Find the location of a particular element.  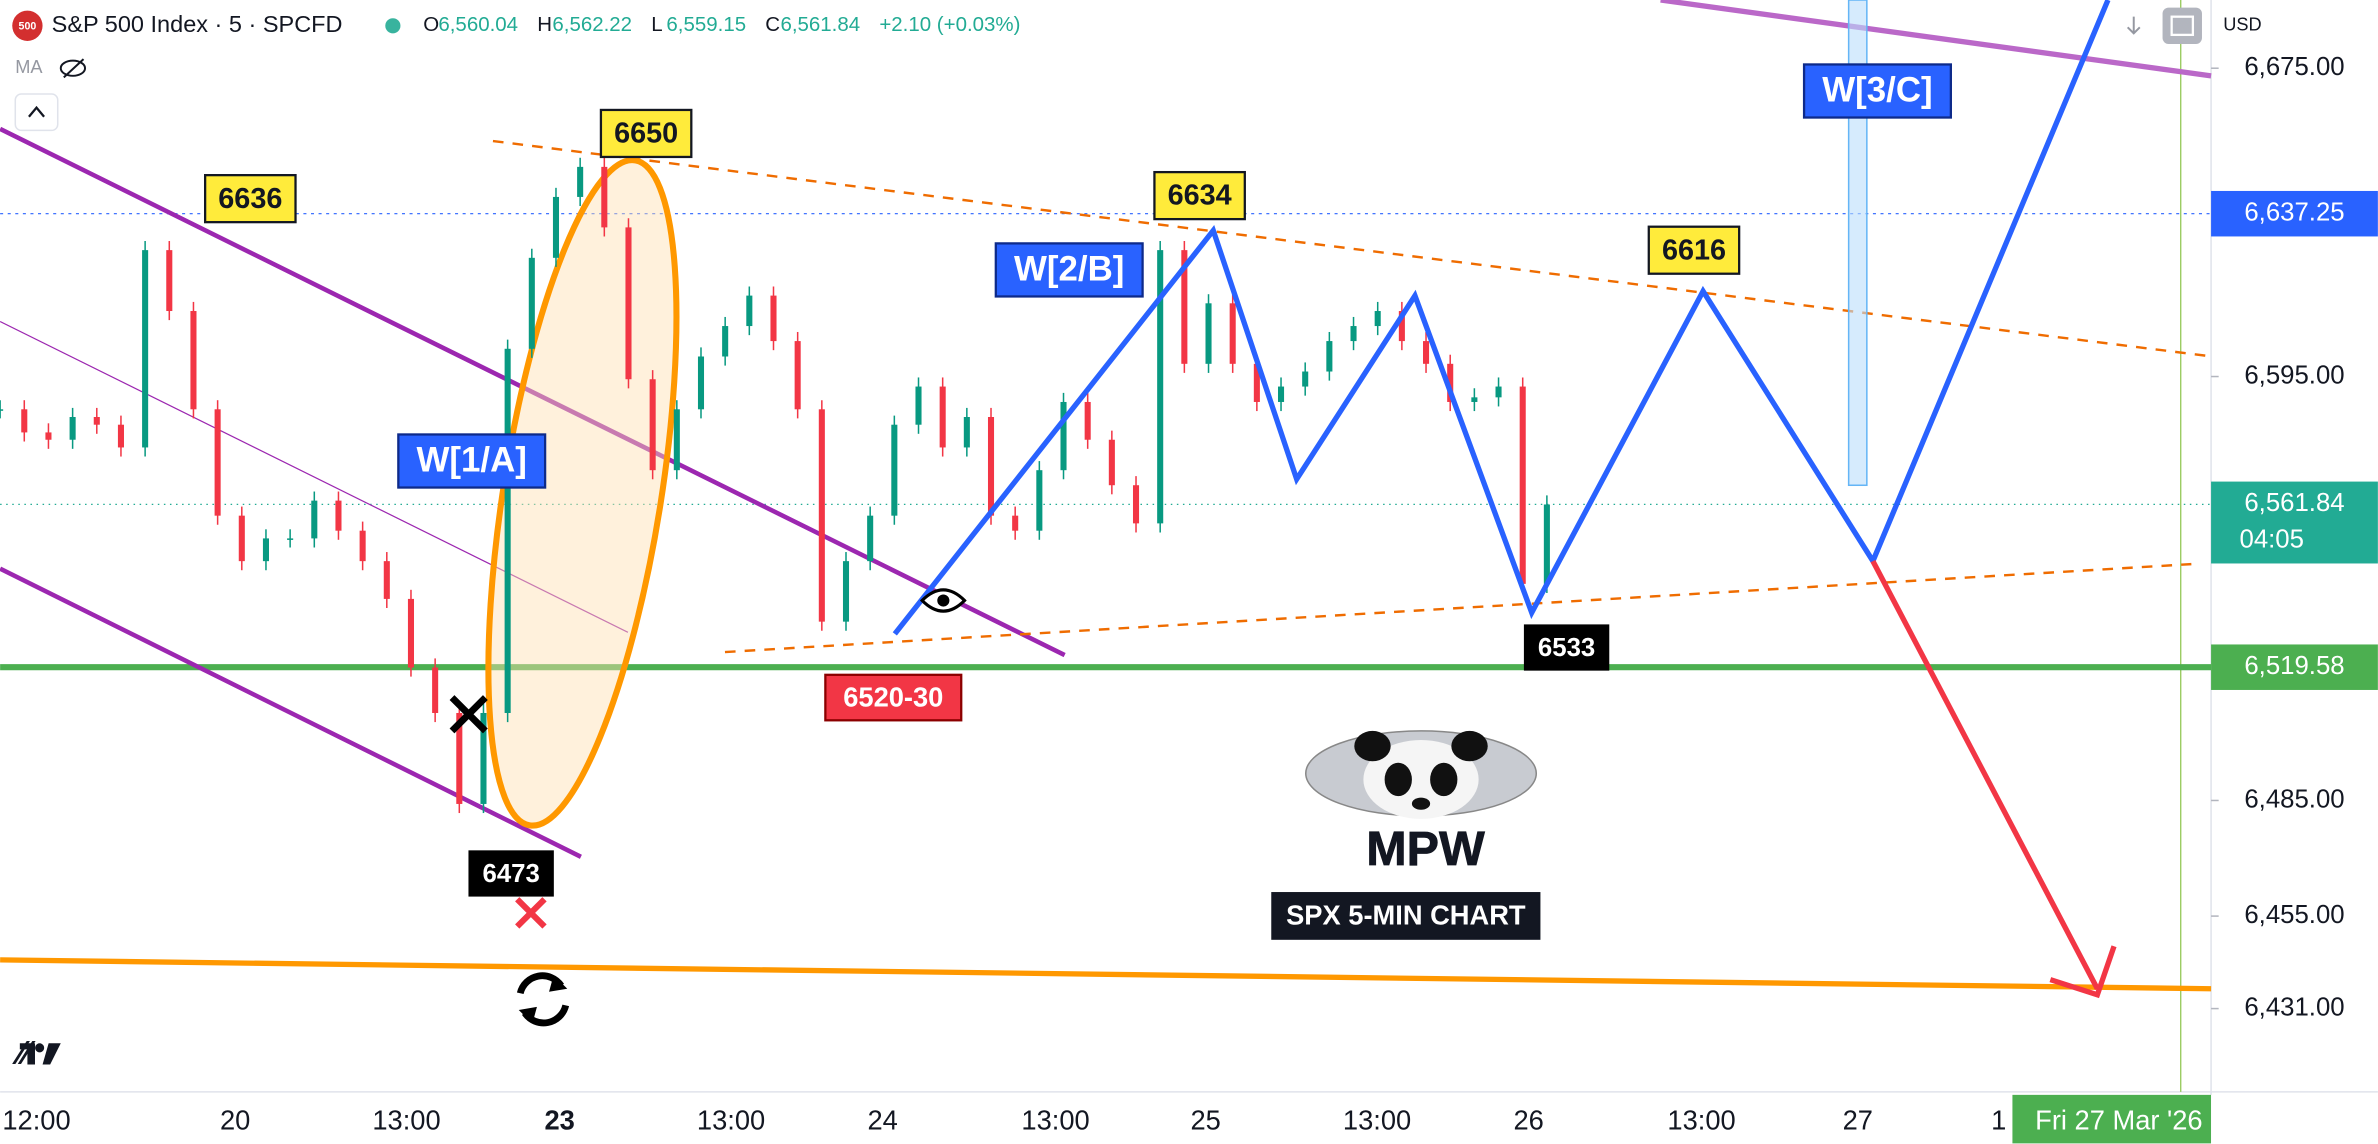

time-label: 25 is located at coordinates (1206, 1119).